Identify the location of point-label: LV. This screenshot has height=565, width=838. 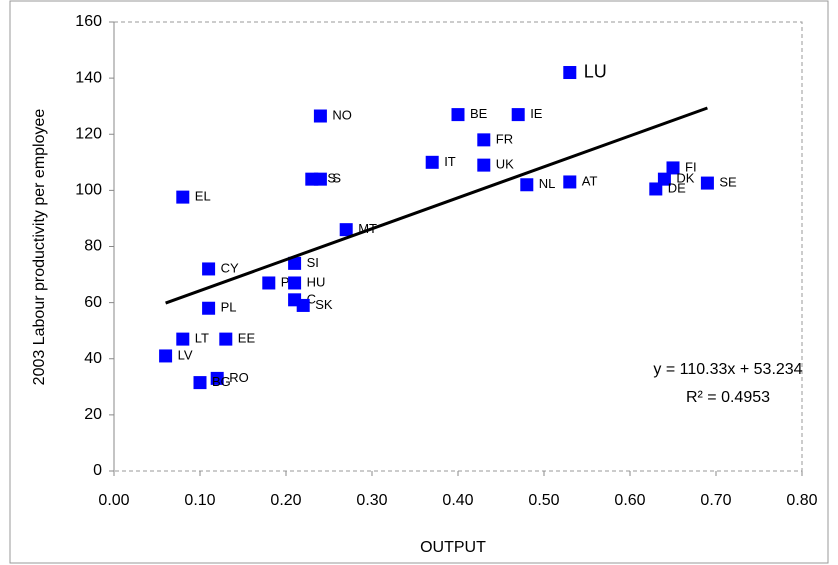
(185, 354).